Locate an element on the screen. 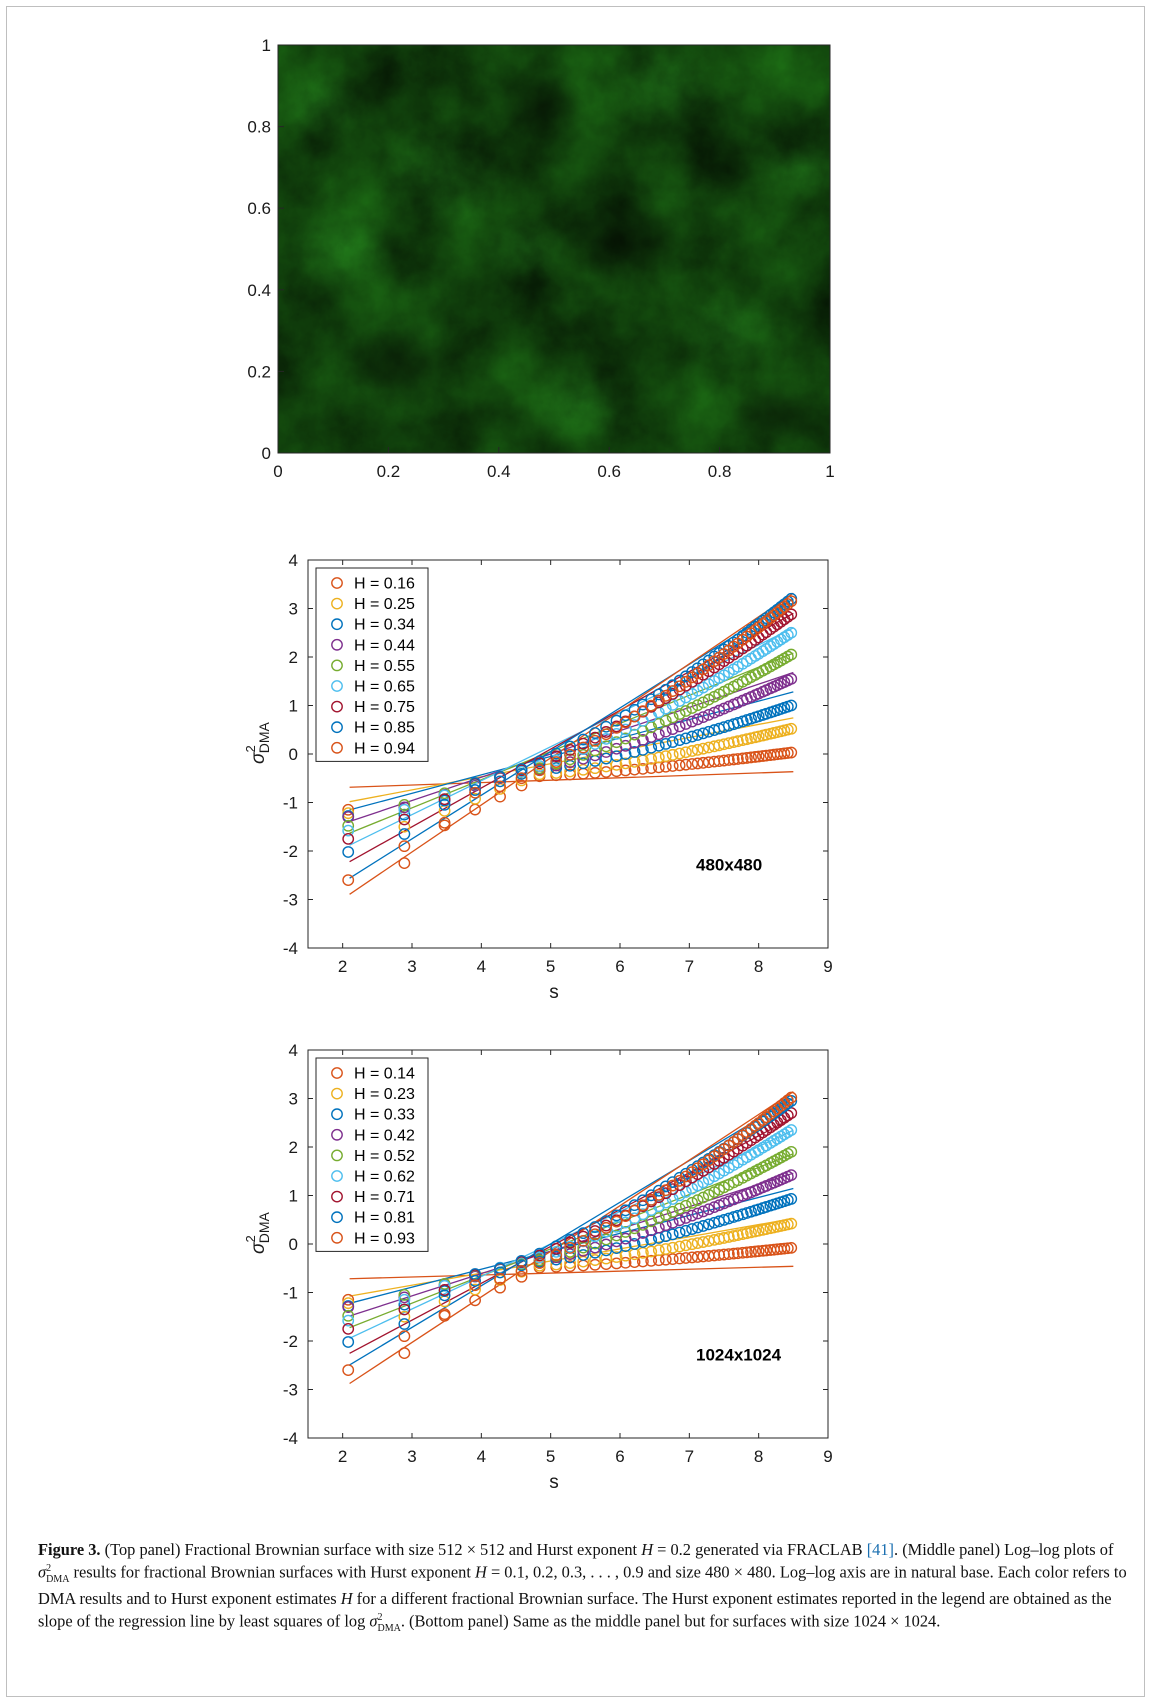  x-tick-label: 7 is located at coordinates (689, 966).